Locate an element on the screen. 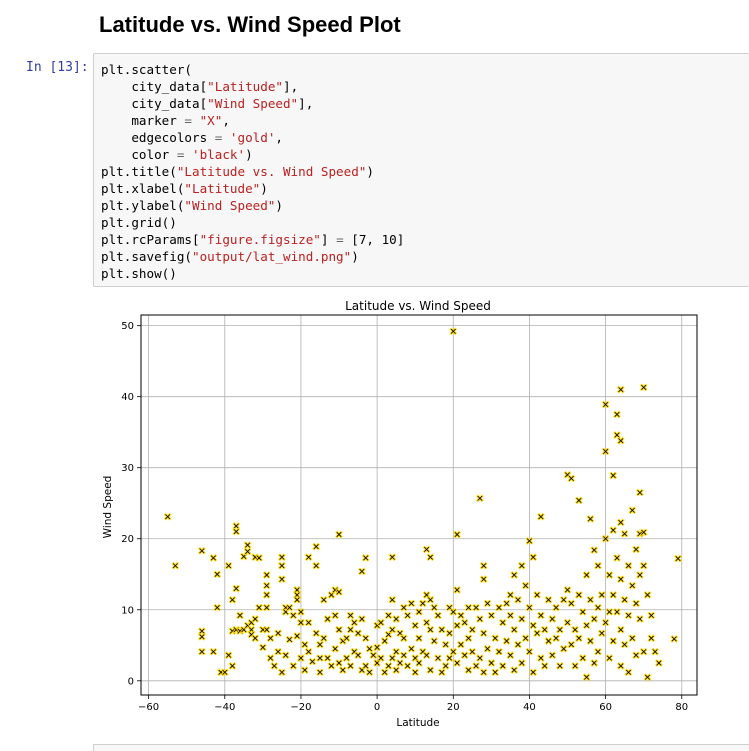 This screenshot has height=751, width=749. x-tick-label: 0 is located at coordinates (377, 707).